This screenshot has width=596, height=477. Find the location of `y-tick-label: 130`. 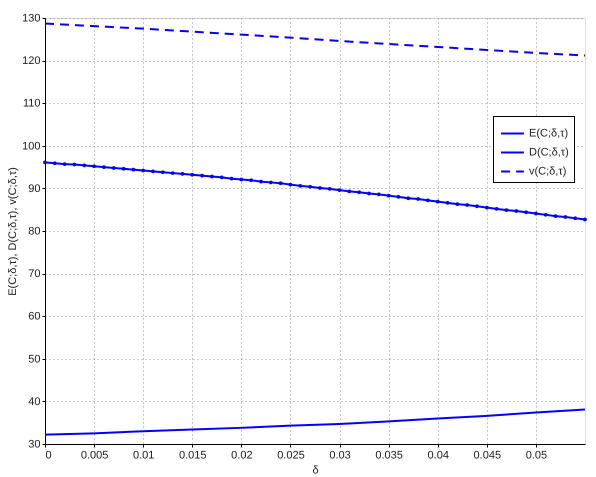

y-tick-label: 130 is located at coordinates (31, 18).